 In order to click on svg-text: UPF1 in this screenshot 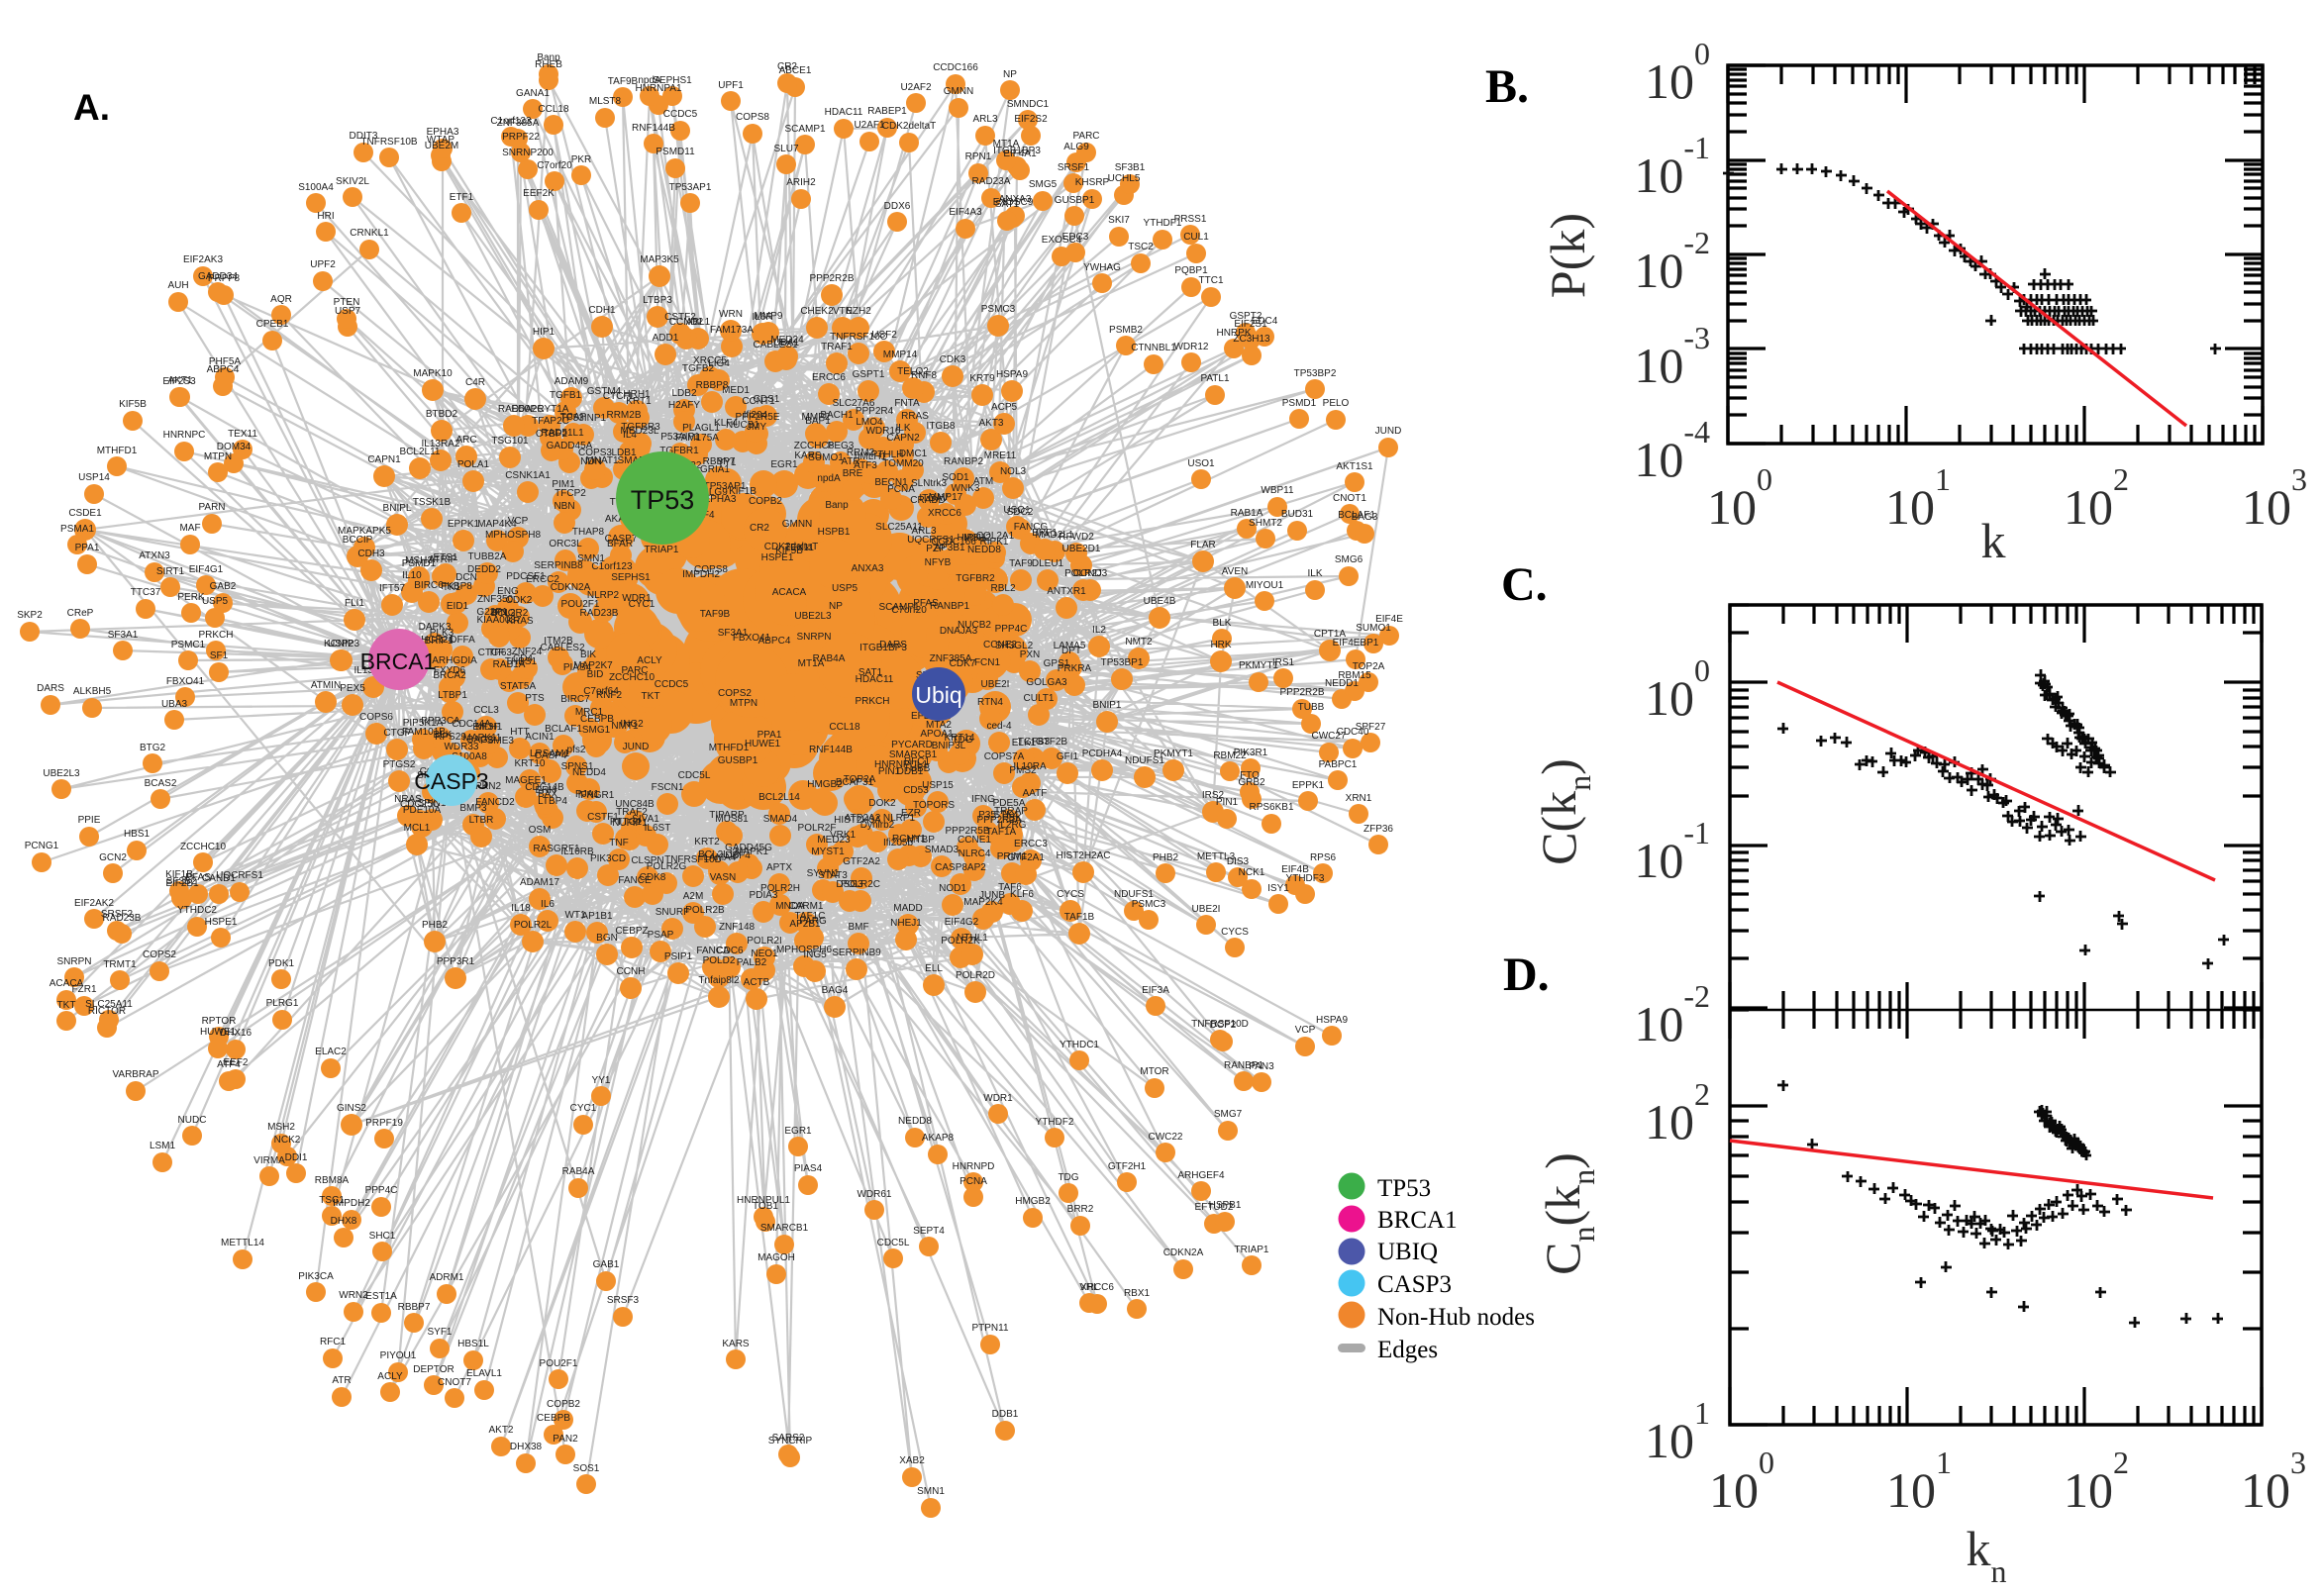, I will do `click(731, 85)`.